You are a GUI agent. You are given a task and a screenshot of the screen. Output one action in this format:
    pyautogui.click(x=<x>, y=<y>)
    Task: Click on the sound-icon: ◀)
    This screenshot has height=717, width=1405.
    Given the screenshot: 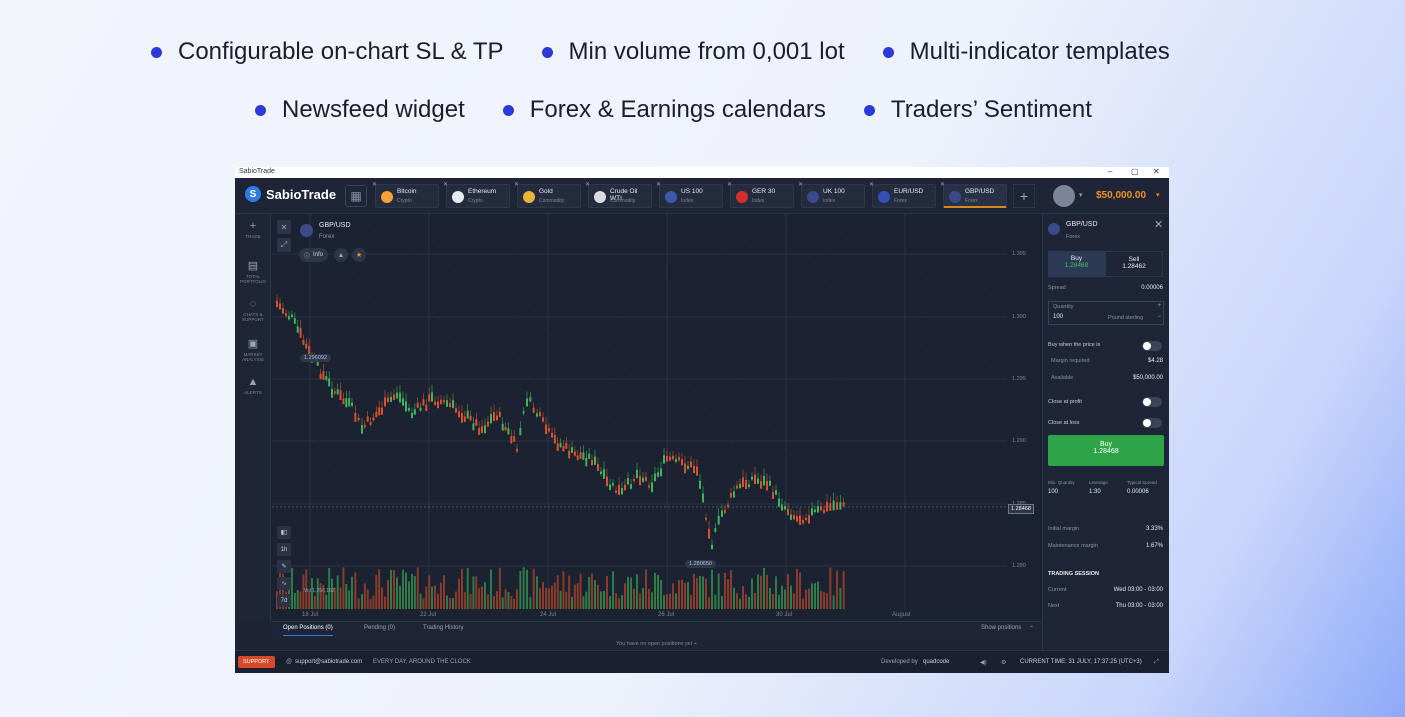 What is the action you would take?
    pyautogui.click(x=983, y=663)
    